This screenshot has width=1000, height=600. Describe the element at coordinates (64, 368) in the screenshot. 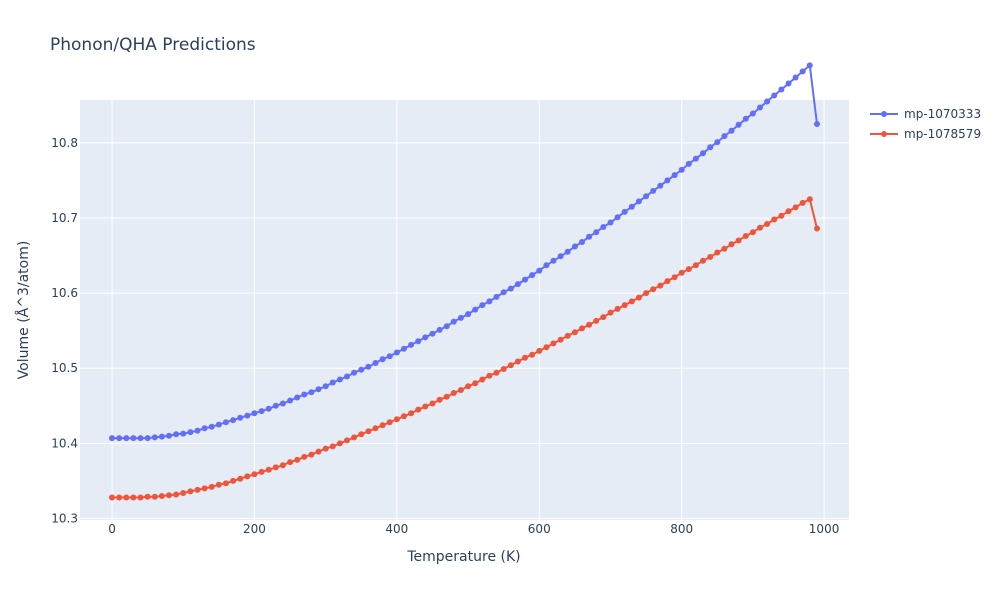

I see `y-tick-label: 10.5` at that location.